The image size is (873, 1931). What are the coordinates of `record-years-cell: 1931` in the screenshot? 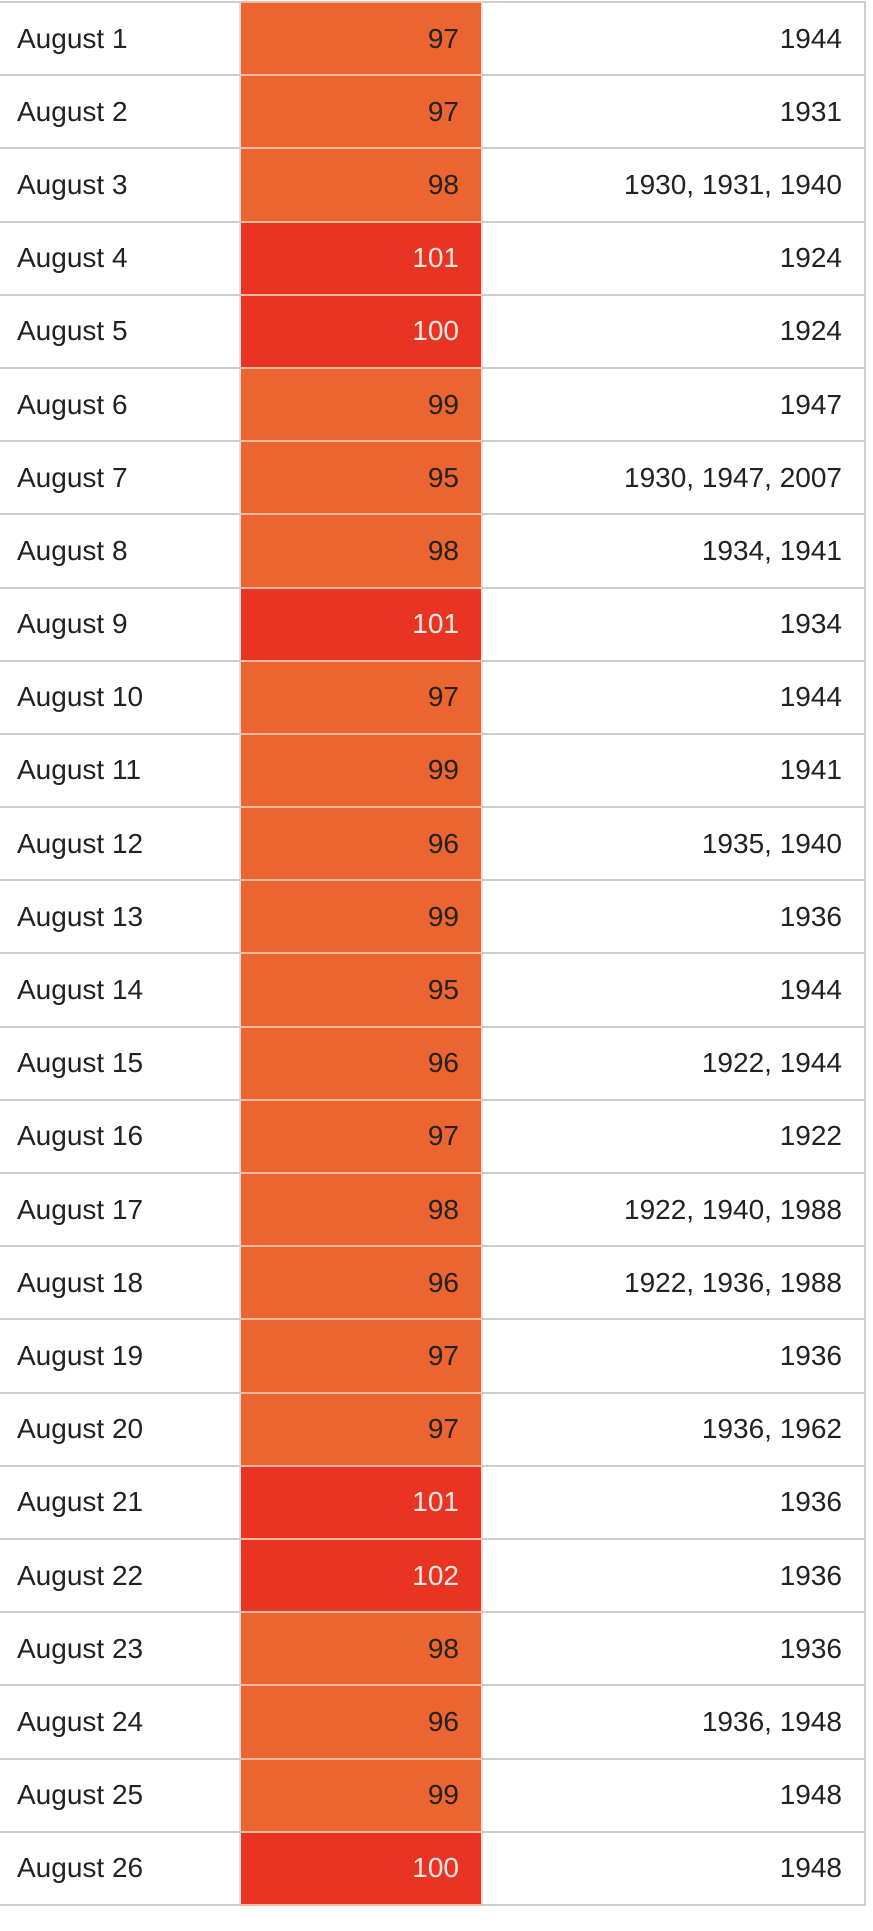 It's located at (674, 112).